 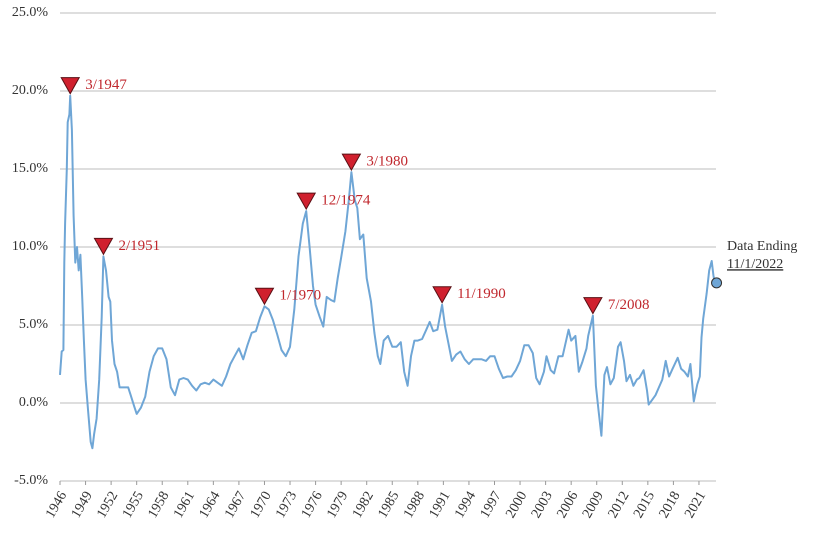 What do you see at coordinates (210, 505) in the screenshot?
I see `x-tick-label: 1964` at bounding box center [210, 505].